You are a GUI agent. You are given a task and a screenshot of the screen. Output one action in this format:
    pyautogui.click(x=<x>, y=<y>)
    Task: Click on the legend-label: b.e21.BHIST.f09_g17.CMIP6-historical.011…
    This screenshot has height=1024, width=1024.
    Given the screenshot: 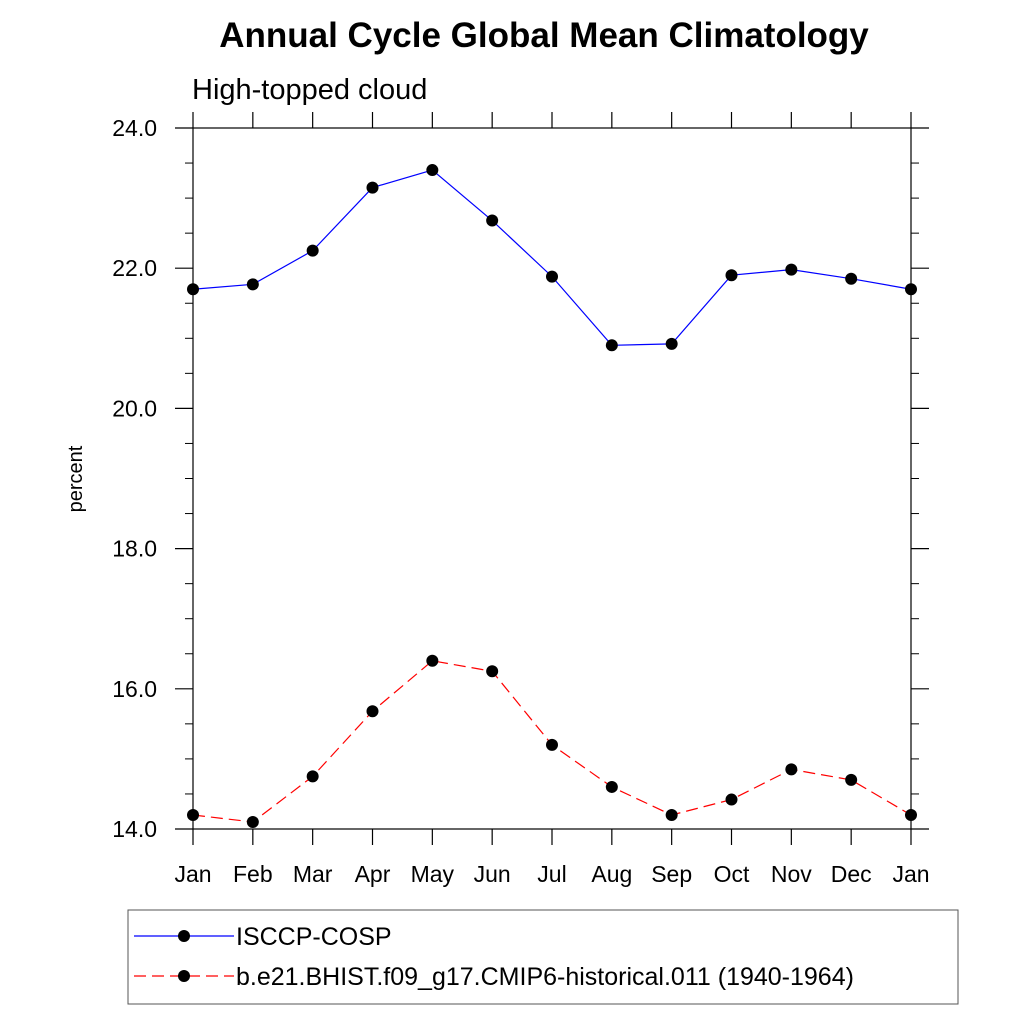 What is the action you would take?
    pyautogui.click(x=545, y=977)
    